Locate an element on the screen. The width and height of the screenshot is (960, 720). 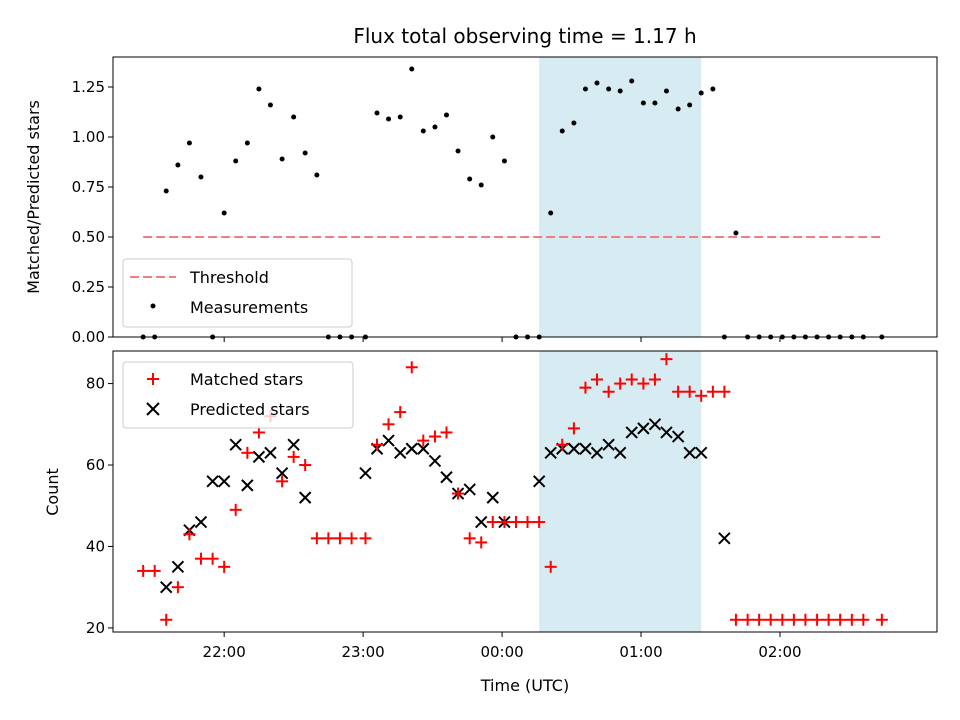
legend-measurements-label: Measurements is located at coordinates (249, 307).